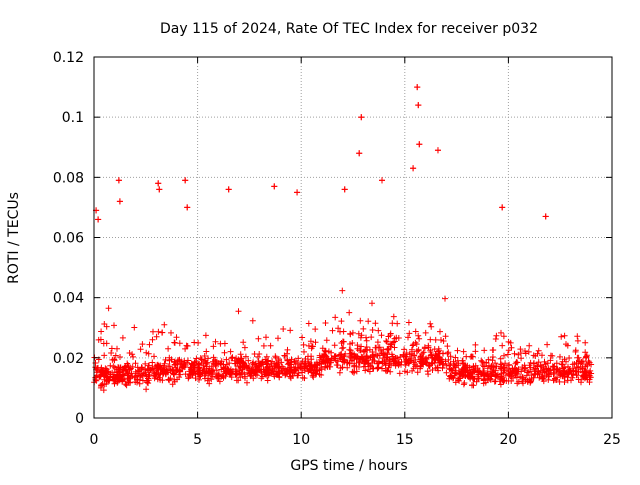  What do you see at coordinates (68, 359) in the screenshot?
I see `y-tick-label: 0.02` at bounding box center [68, 359].